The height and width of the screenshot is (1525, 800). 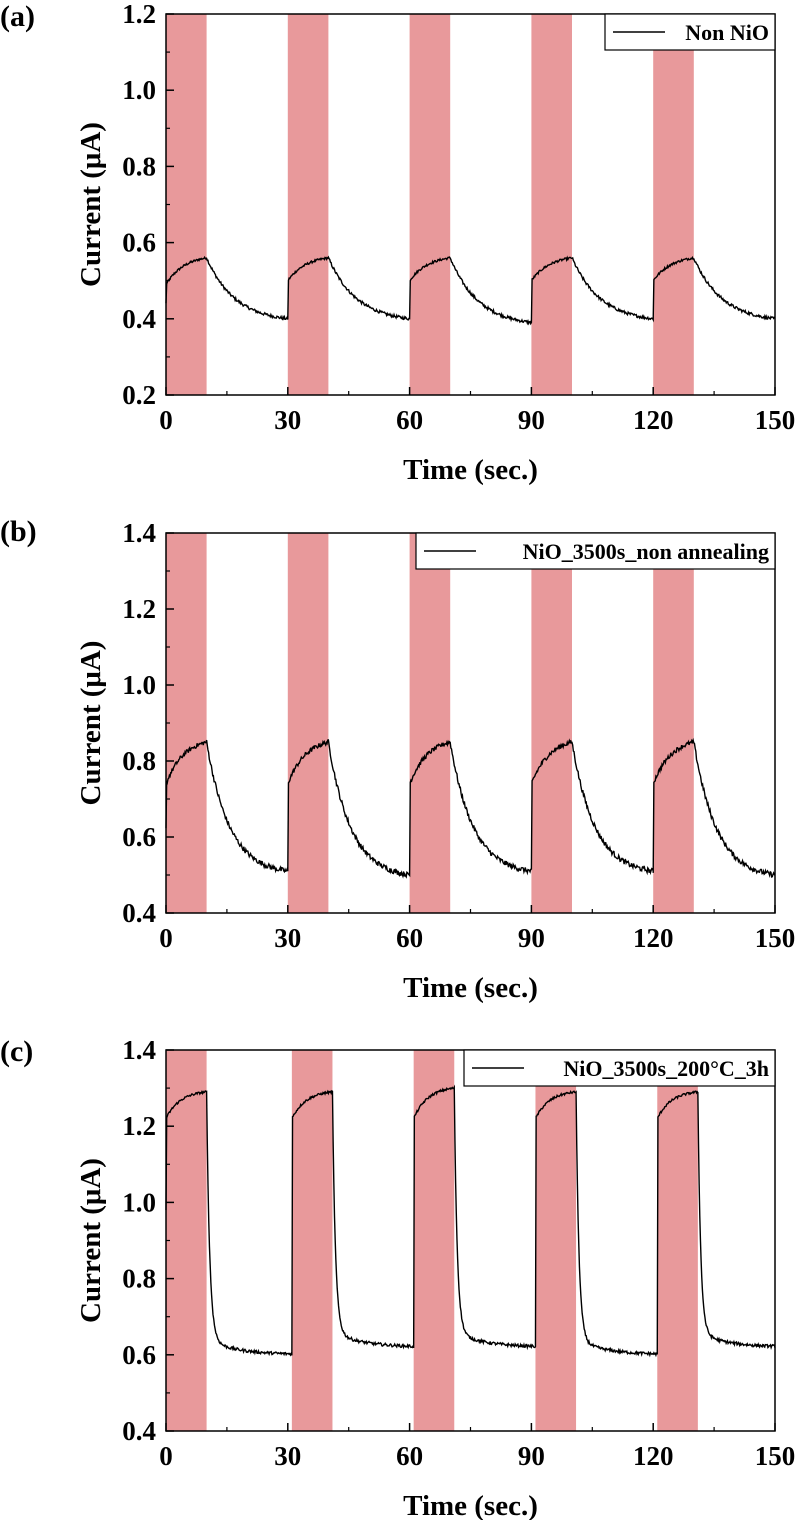 What do you see at coordinates (17, 16) in the screenshot?
I see `panel-label: (a)` at bounding box center [17, 16].